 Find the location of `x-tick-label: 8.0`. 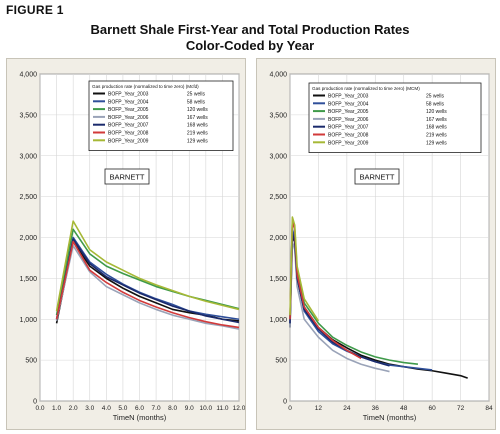

x-tick-label: 8.0 is located at coordinates (172, 408).